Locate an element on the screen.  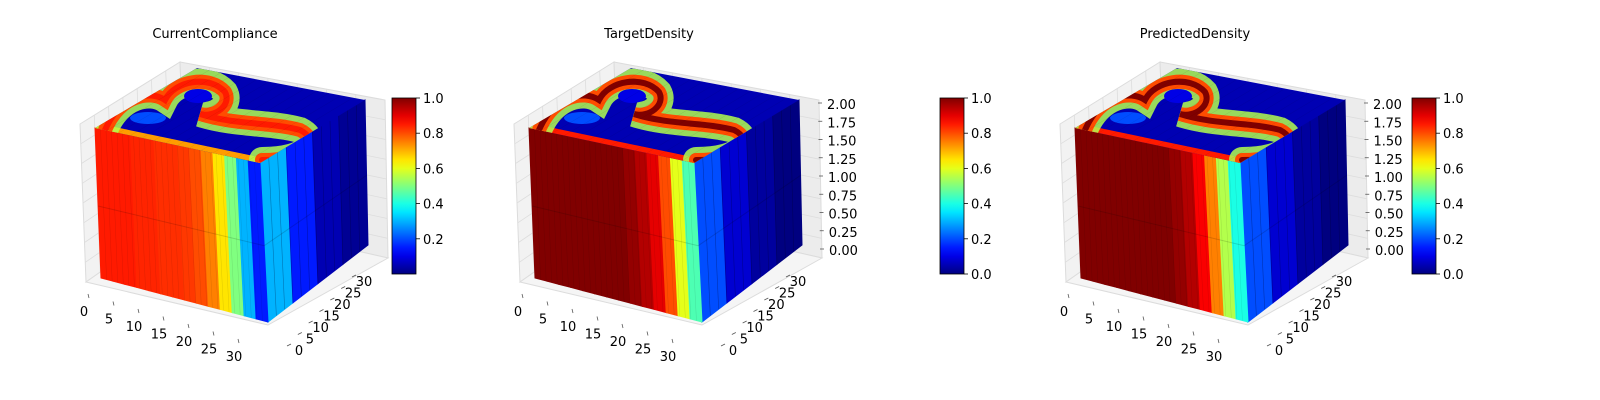
panel-title: TargetDensity is located at coordinates (648, 34).